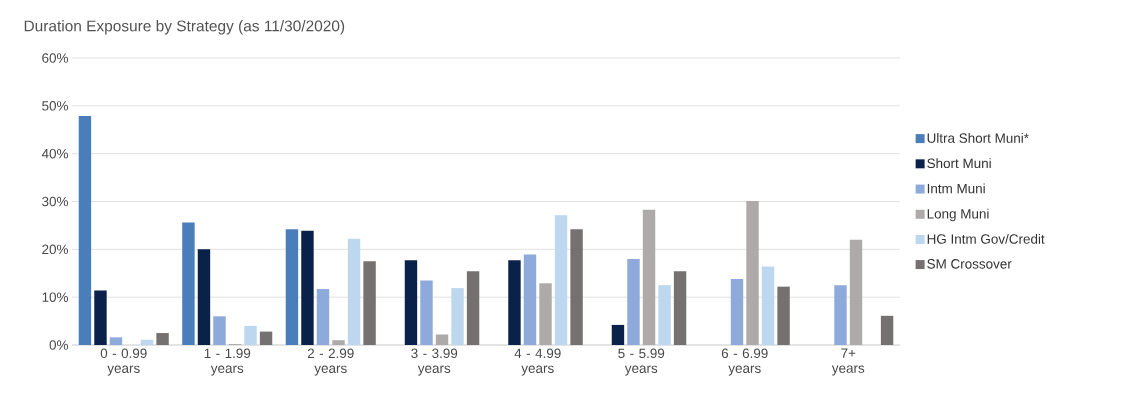 The image size is (1136, 415). Describe the element at coordinates (434, 362) in the screenshot. I see `x-tick-label: 3 - 3.99 years` at that location.